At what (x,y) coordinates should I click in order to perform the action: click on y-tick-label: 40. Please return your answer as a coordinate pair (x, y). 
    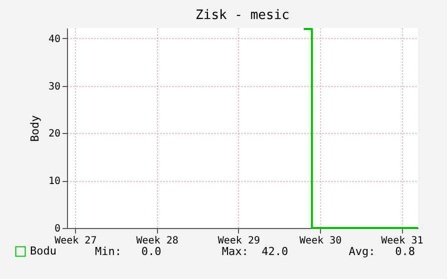
    Looking at the image, I should click on (54, 39).